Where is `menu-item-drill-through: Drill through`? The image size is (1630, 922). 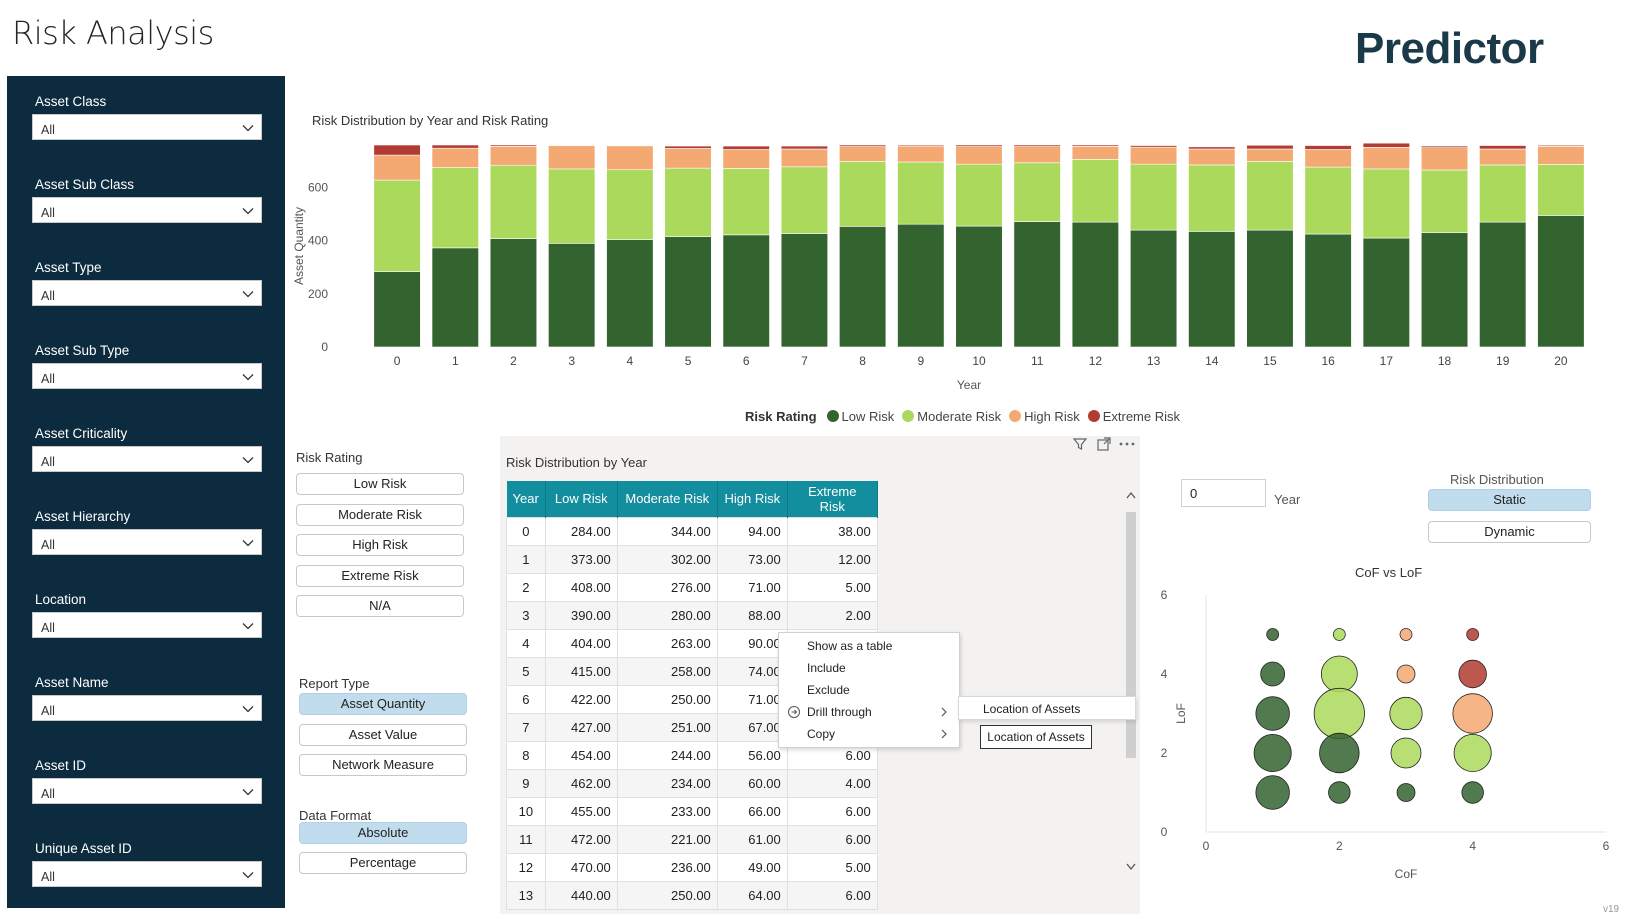
menu-item-drill-through: Drill through is located at coordinates (839, 712).